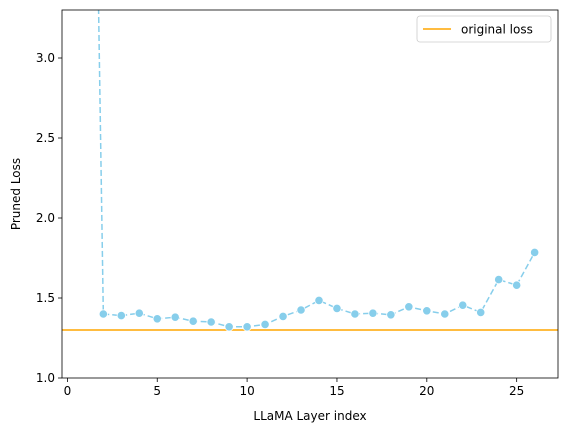 The image size is (567, 432). I want to click on x-tick-label: 15, so click(336, 391).